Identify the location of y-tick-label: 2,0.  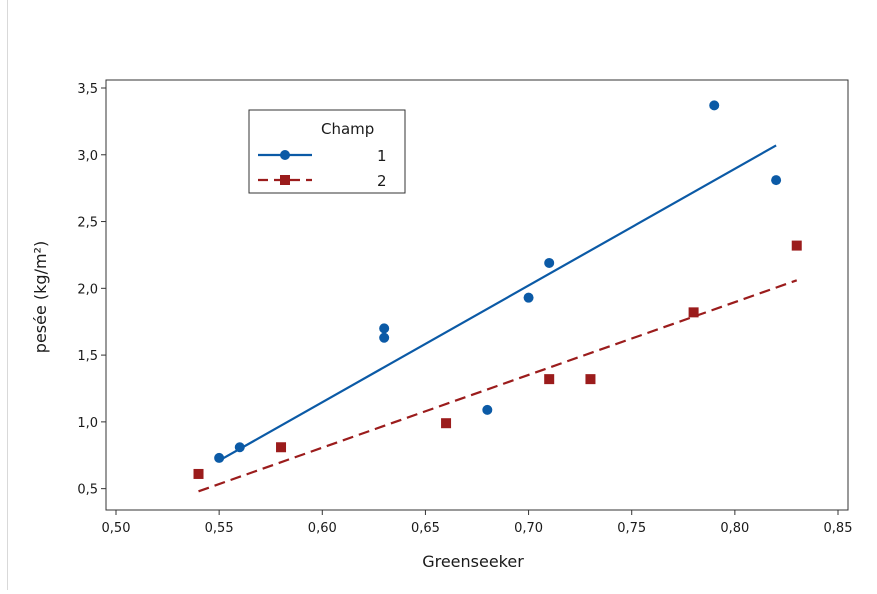
(87, 289).